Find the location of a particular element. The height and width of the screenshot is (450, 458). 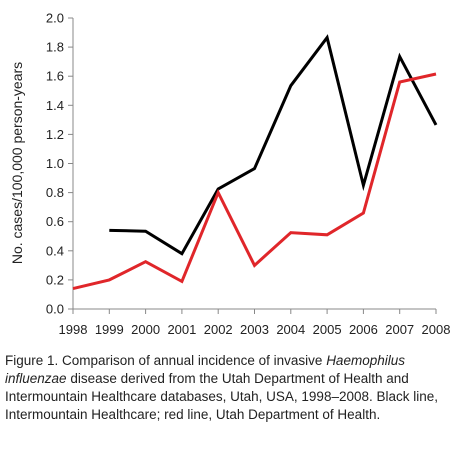

caption-italic-species: influenzae is located at coordinates (36, 378).